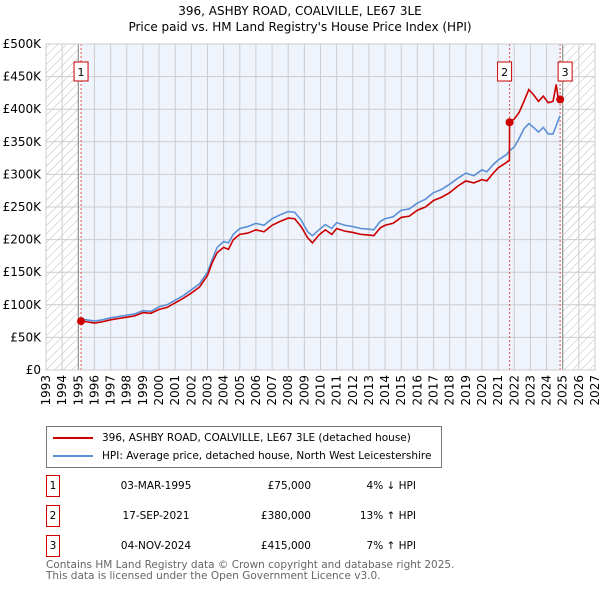 This screenshot has height=590, width=600. Describe the element at coordinates (240, 390) in the screenshot. I see `x-tick-label: 2005` at that location.